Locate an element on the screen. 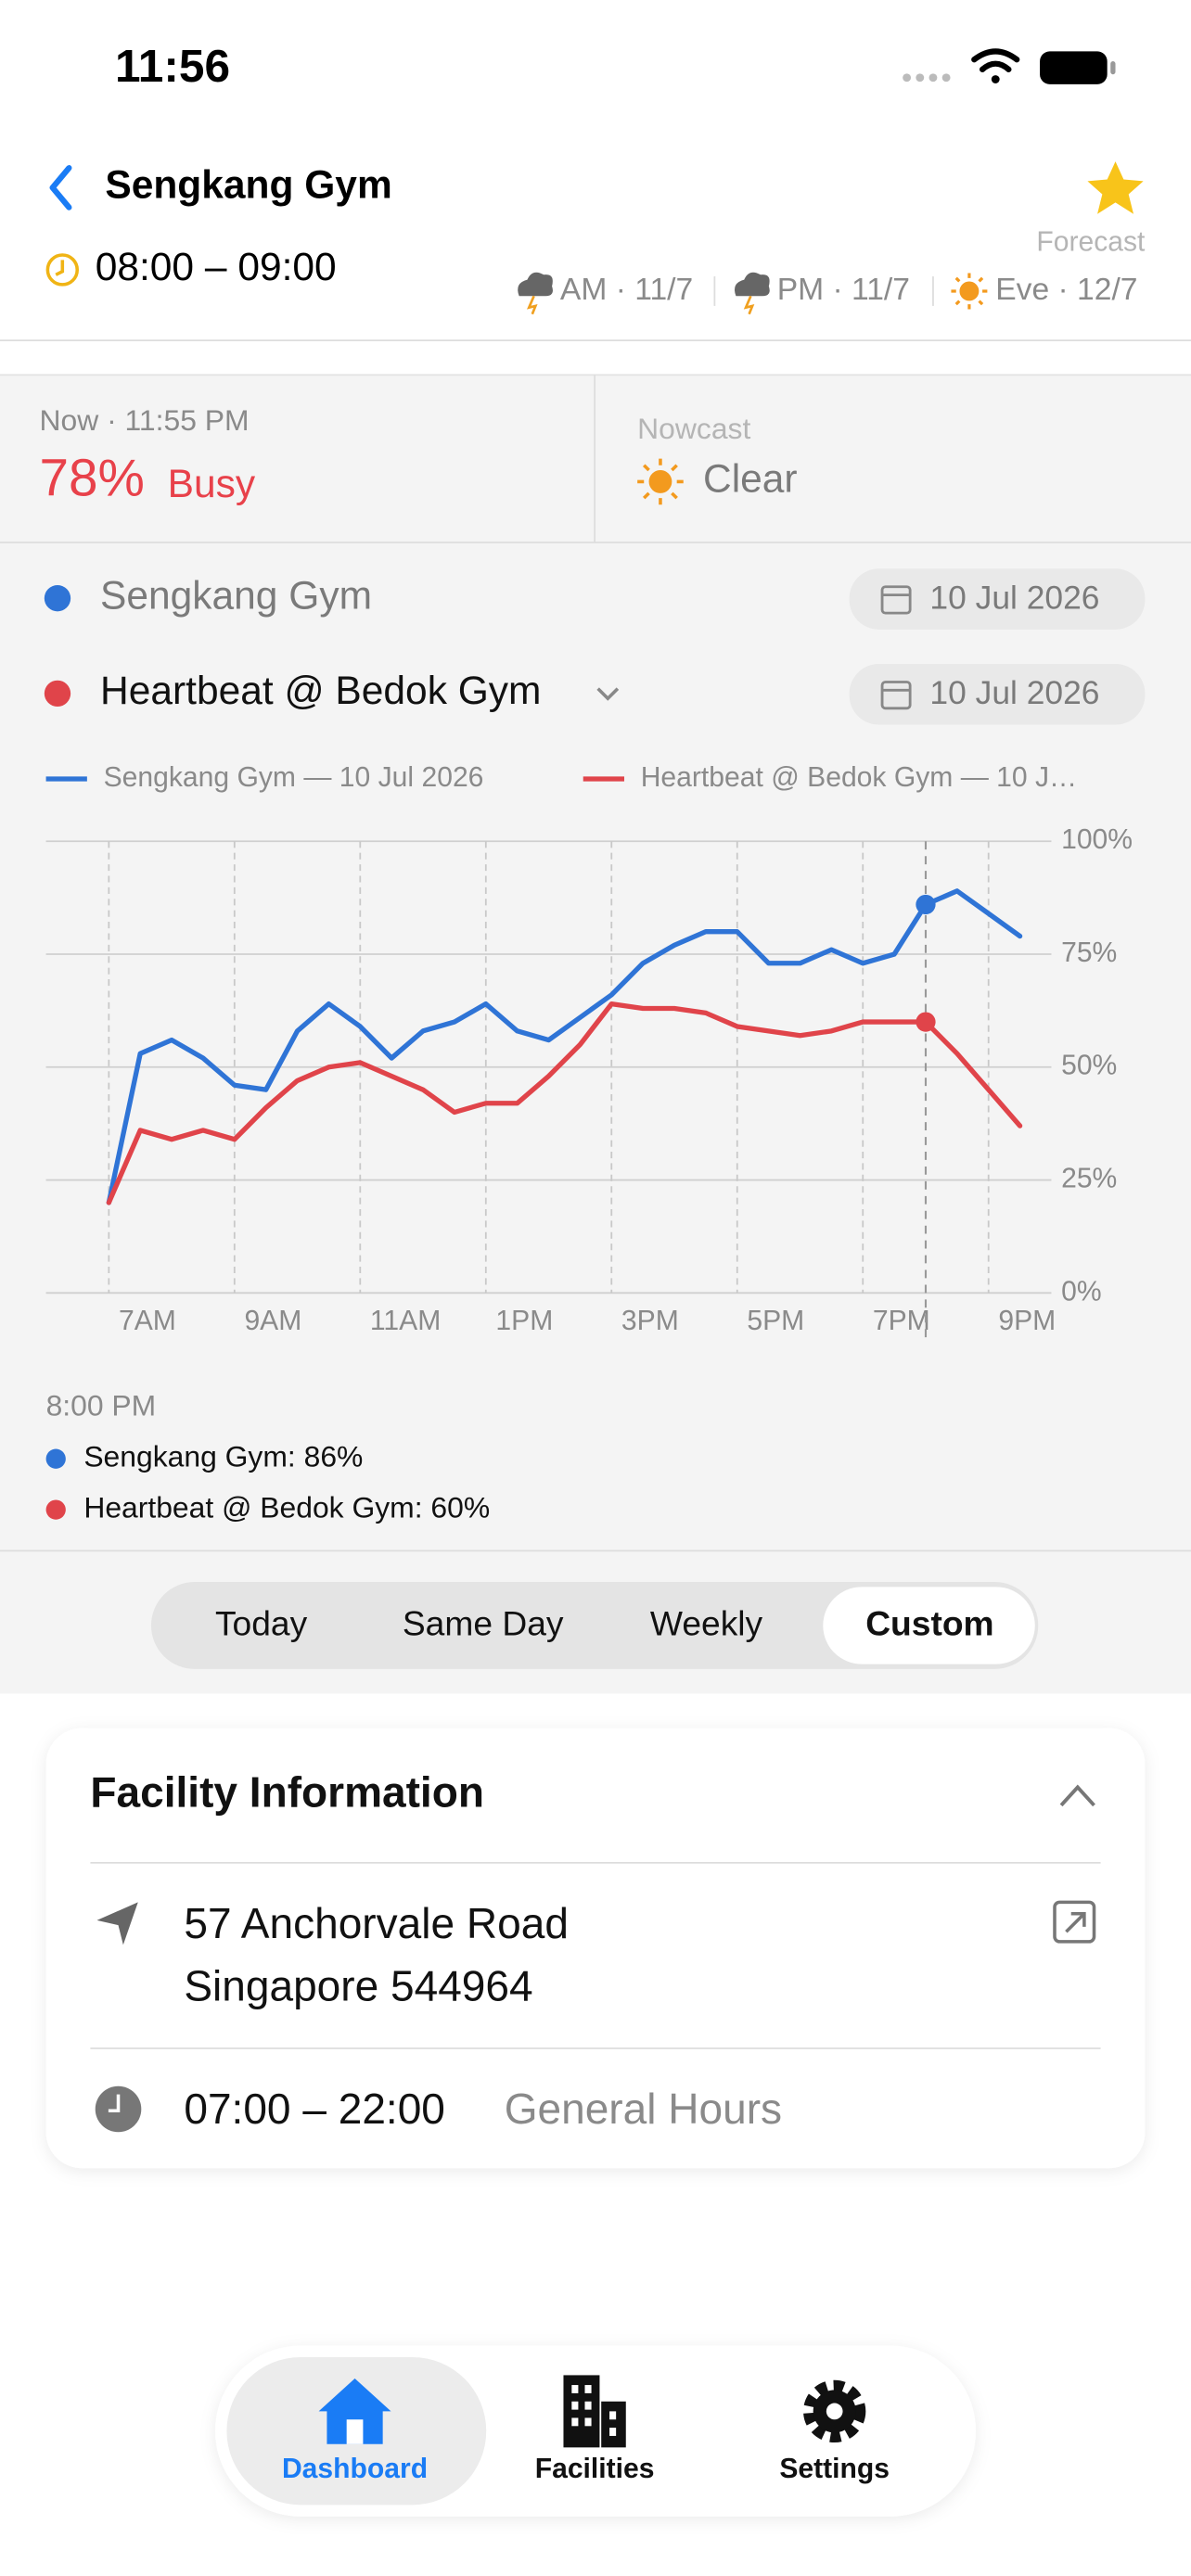  x-tick-label: 3PM is located at coordinates (650, 1321).